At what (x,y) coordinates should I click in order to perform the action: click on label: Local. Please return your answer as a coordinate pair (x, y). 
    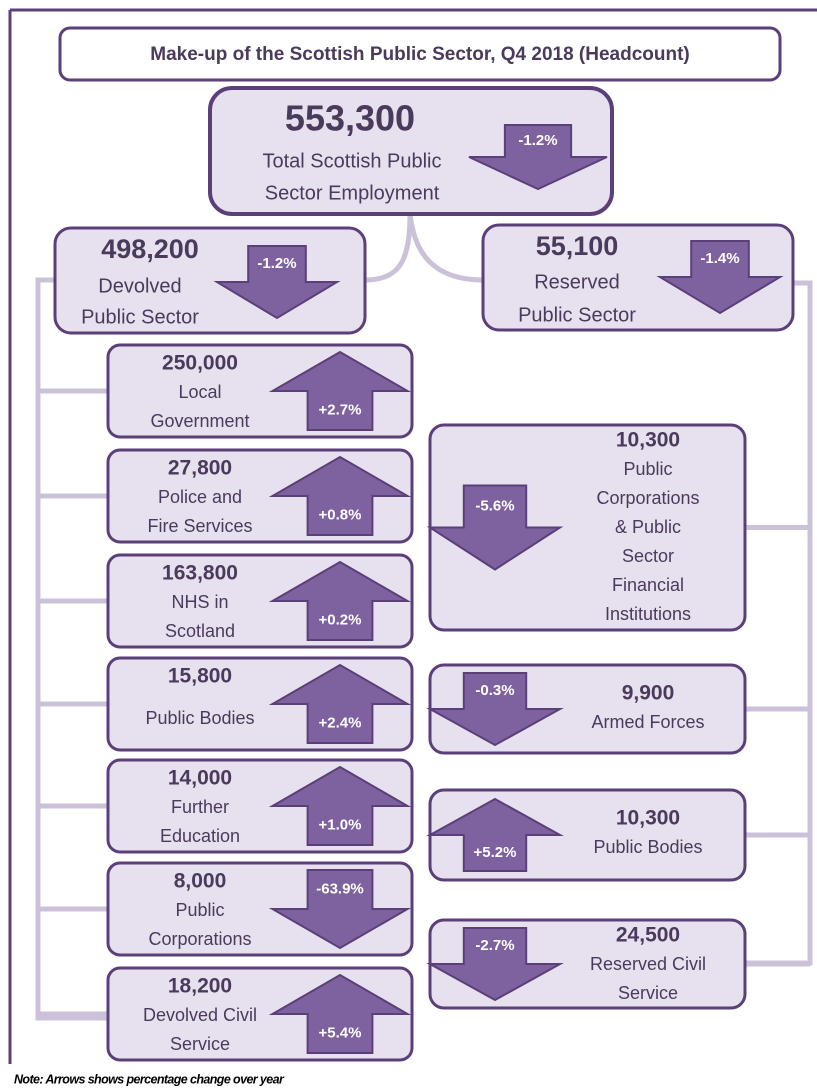
    Looking at the image, I should click on (199, 392).